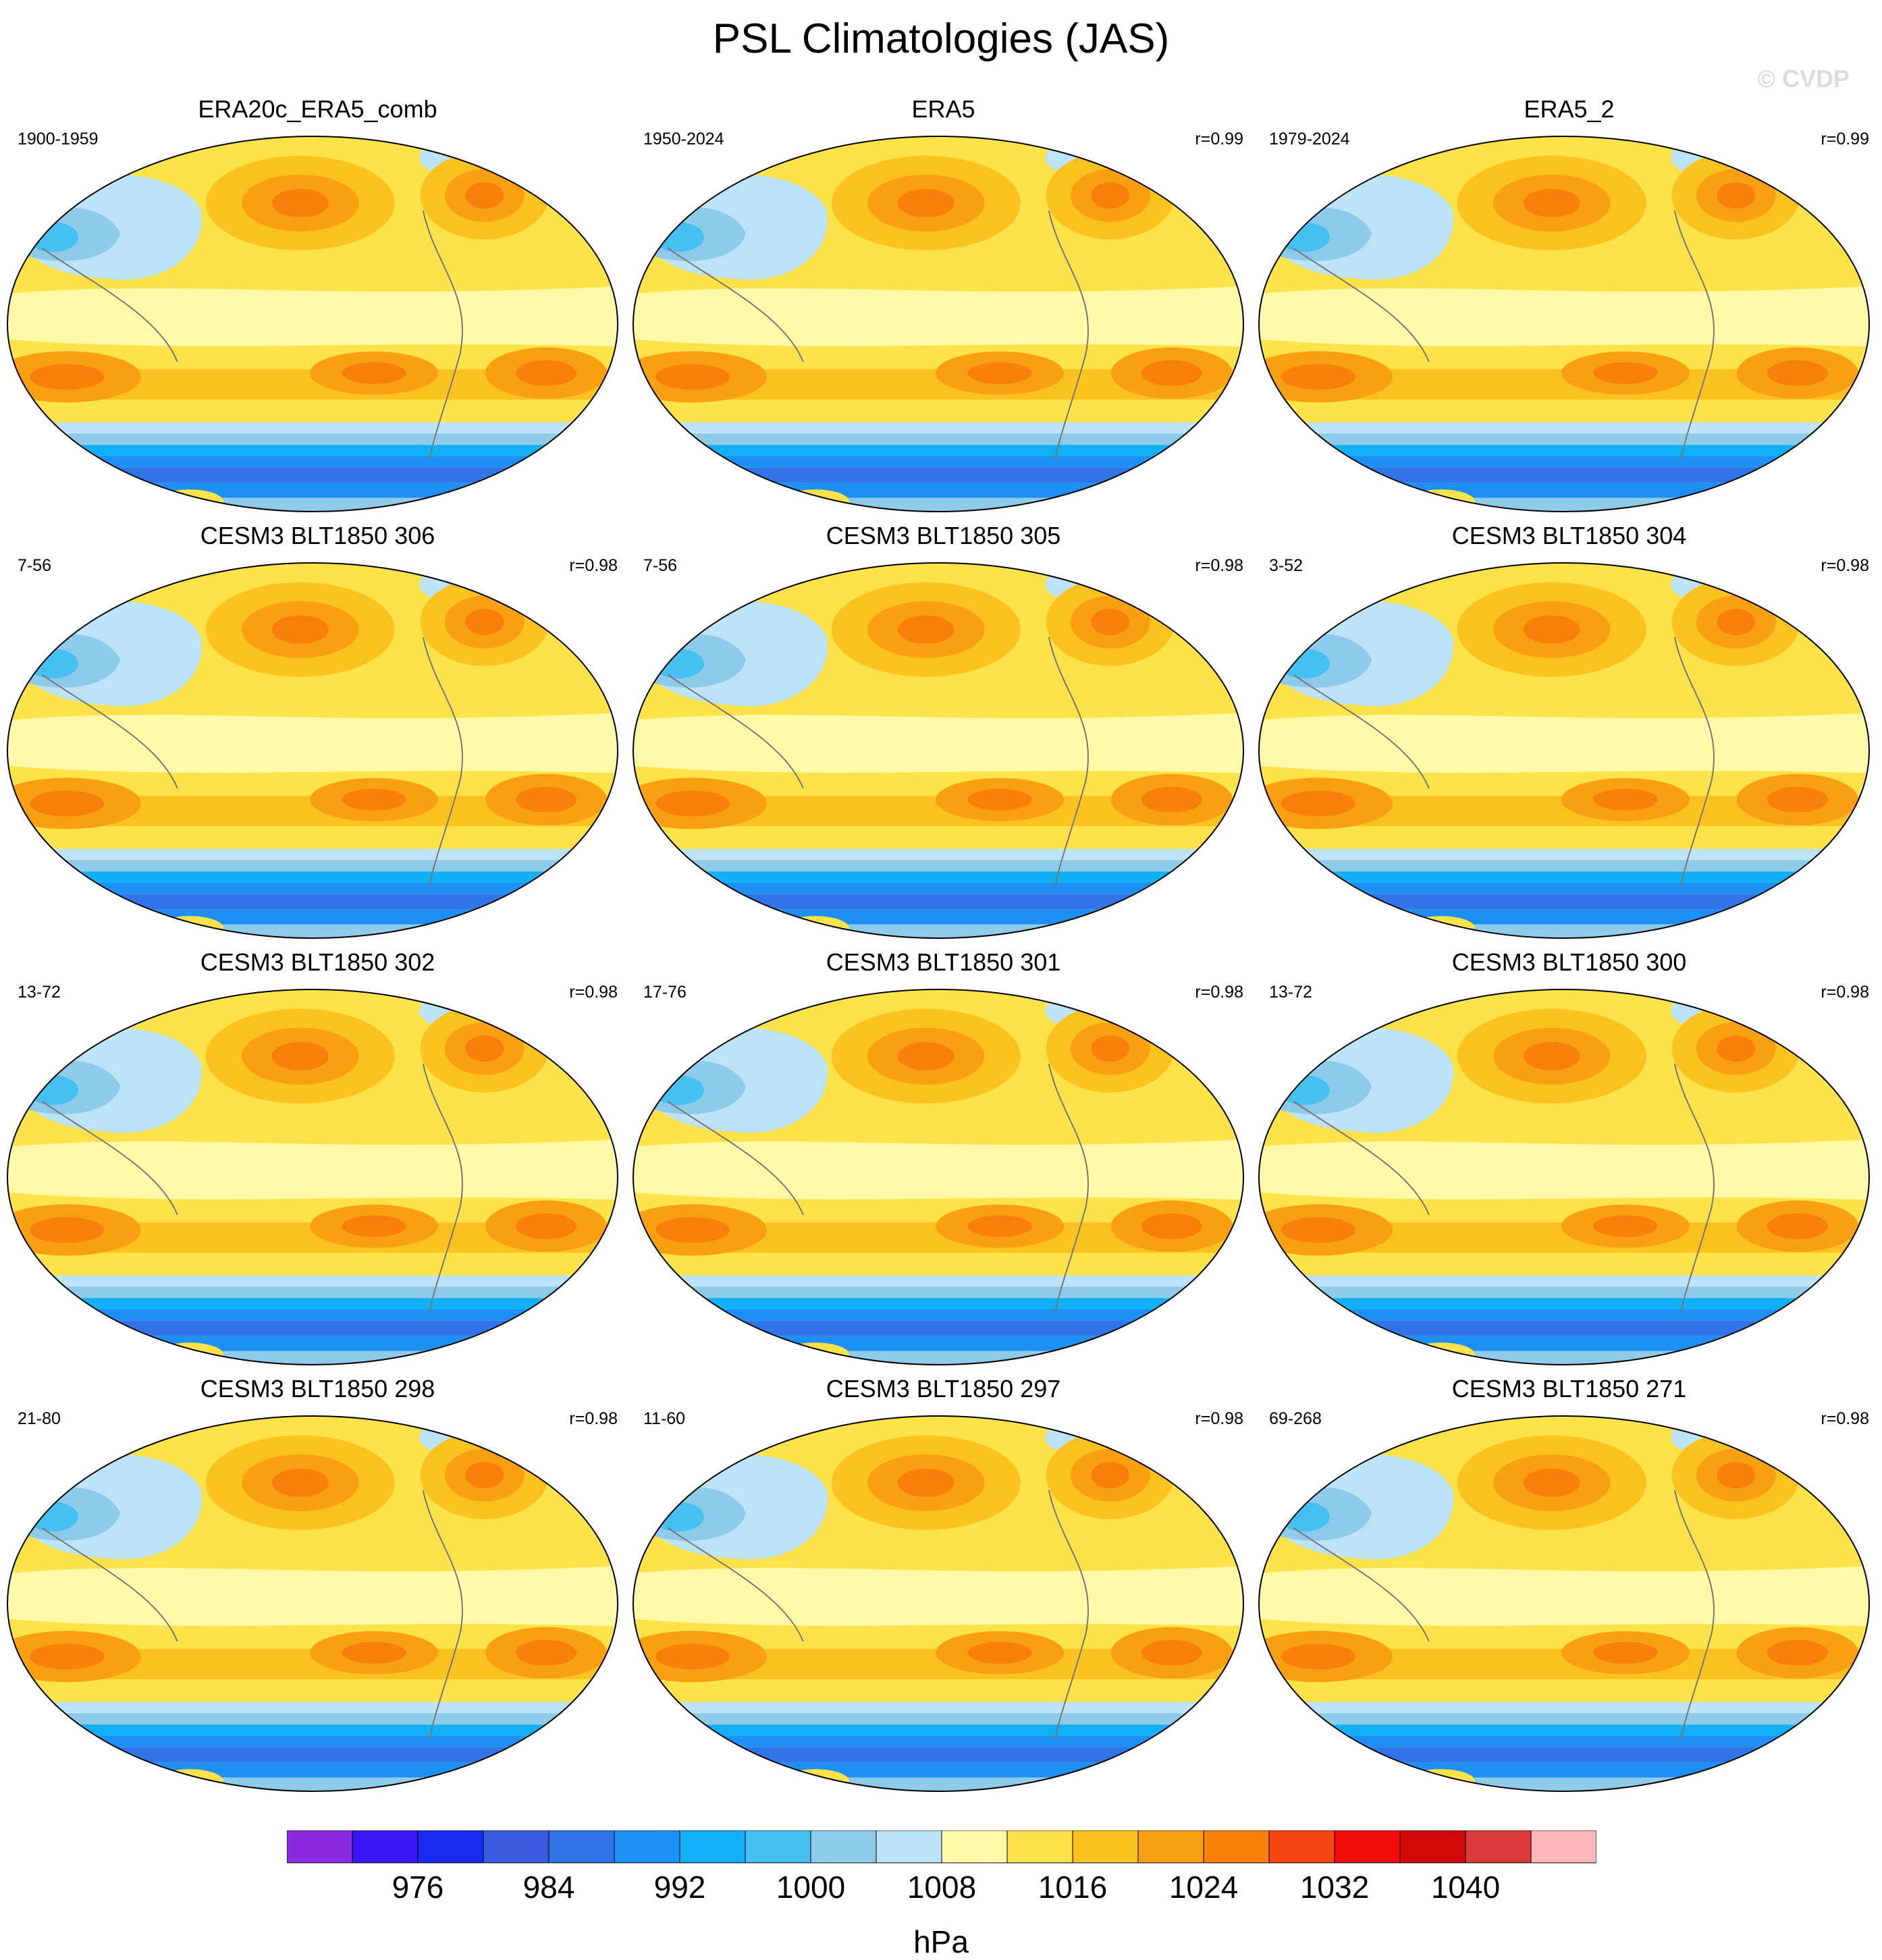 The width and height of the screenshot is (1882, 1960). I want to click on map-panel: ERA5 1950-2024 r=0.99, so click(944, 307).